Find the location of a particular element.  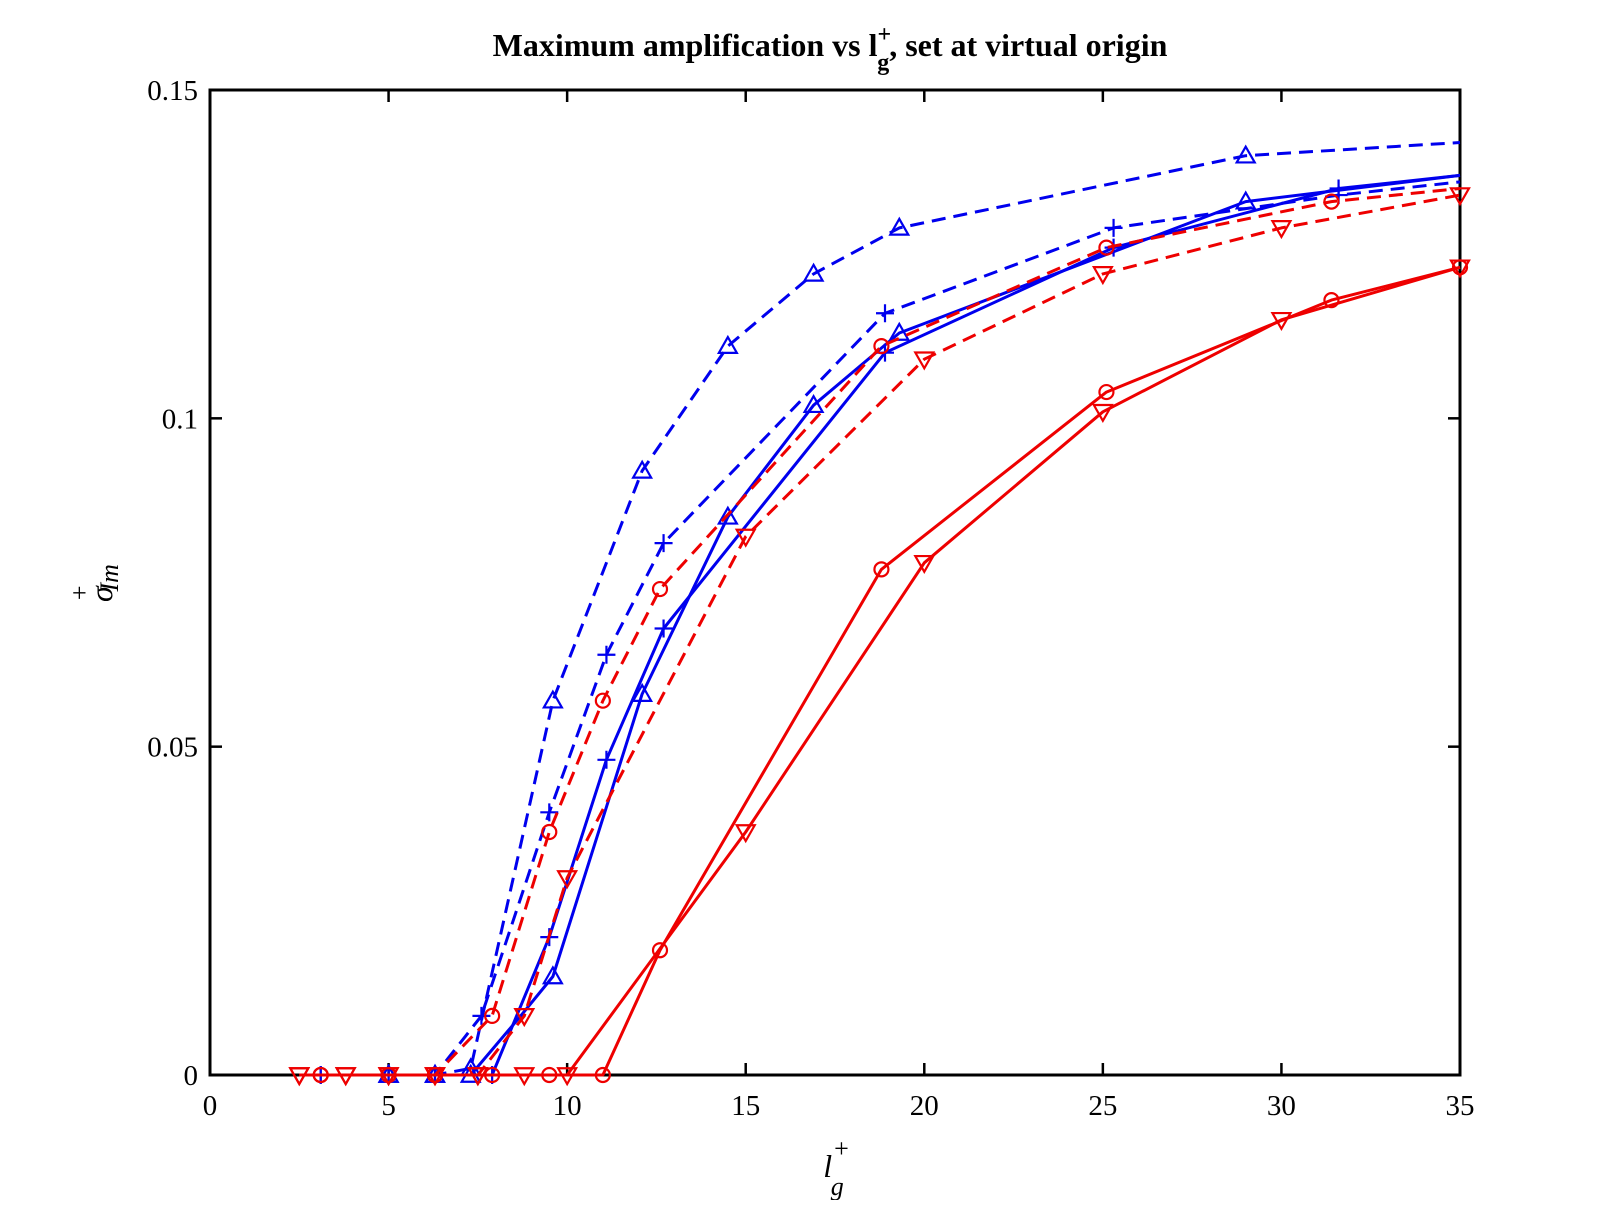

y-axis-label-base: σ is located at coordinates (101, 593).